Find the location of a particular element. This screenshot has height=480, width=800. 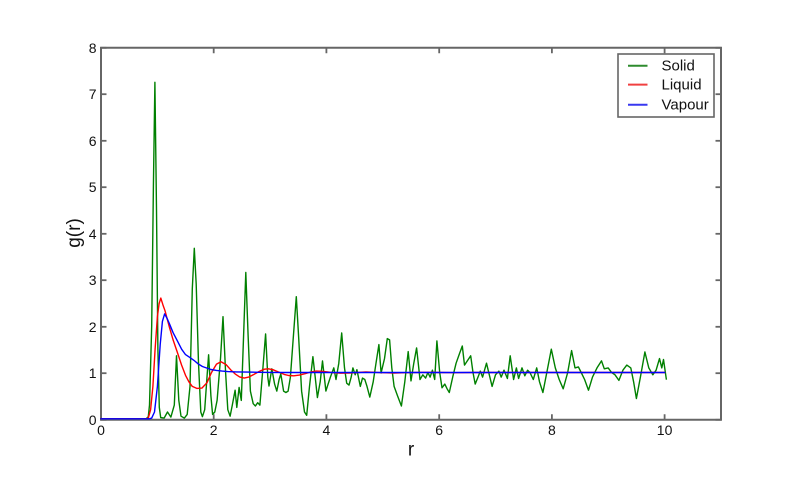

svg-text: 7 is located at coordinates (93, 94).